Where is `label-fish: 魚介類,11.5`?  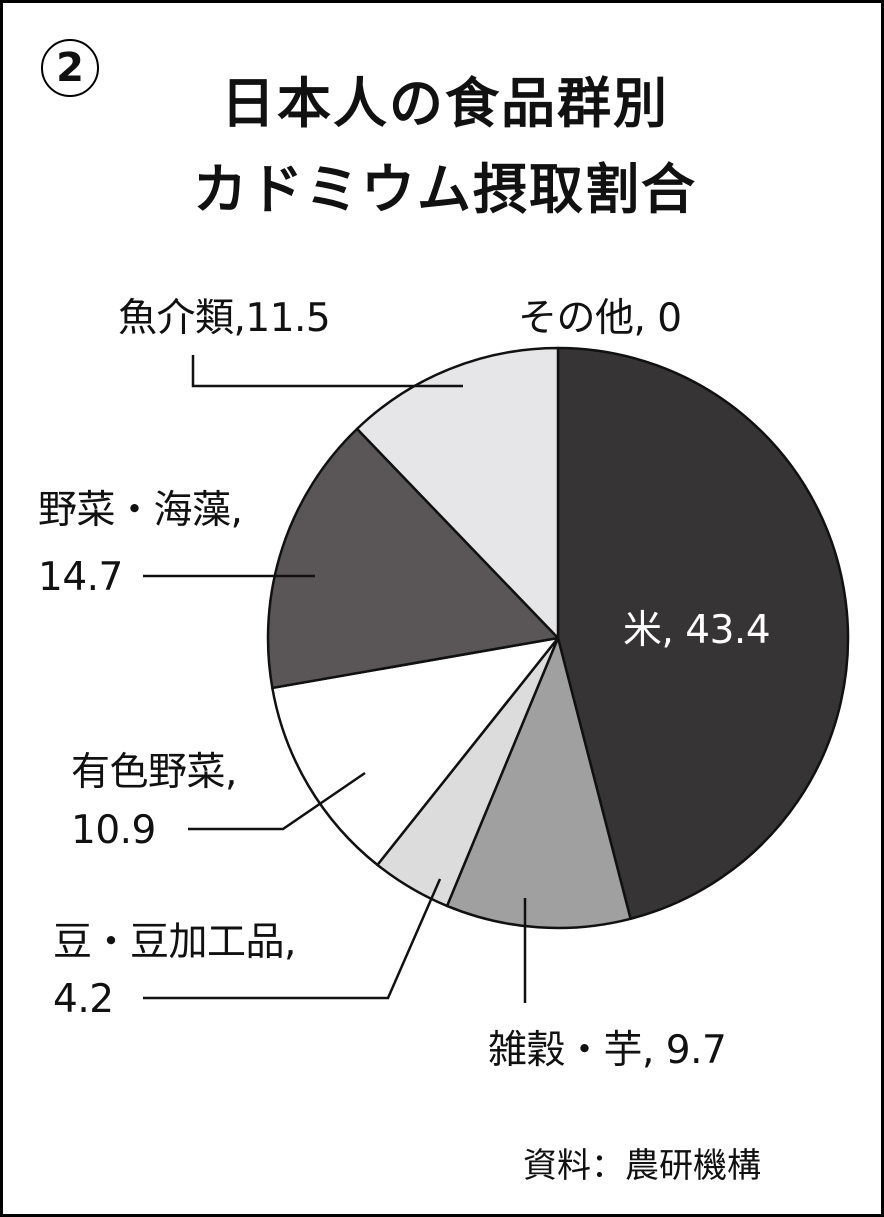 label-fish: 魚介類,11.5 is located at coordinates (224, 318).